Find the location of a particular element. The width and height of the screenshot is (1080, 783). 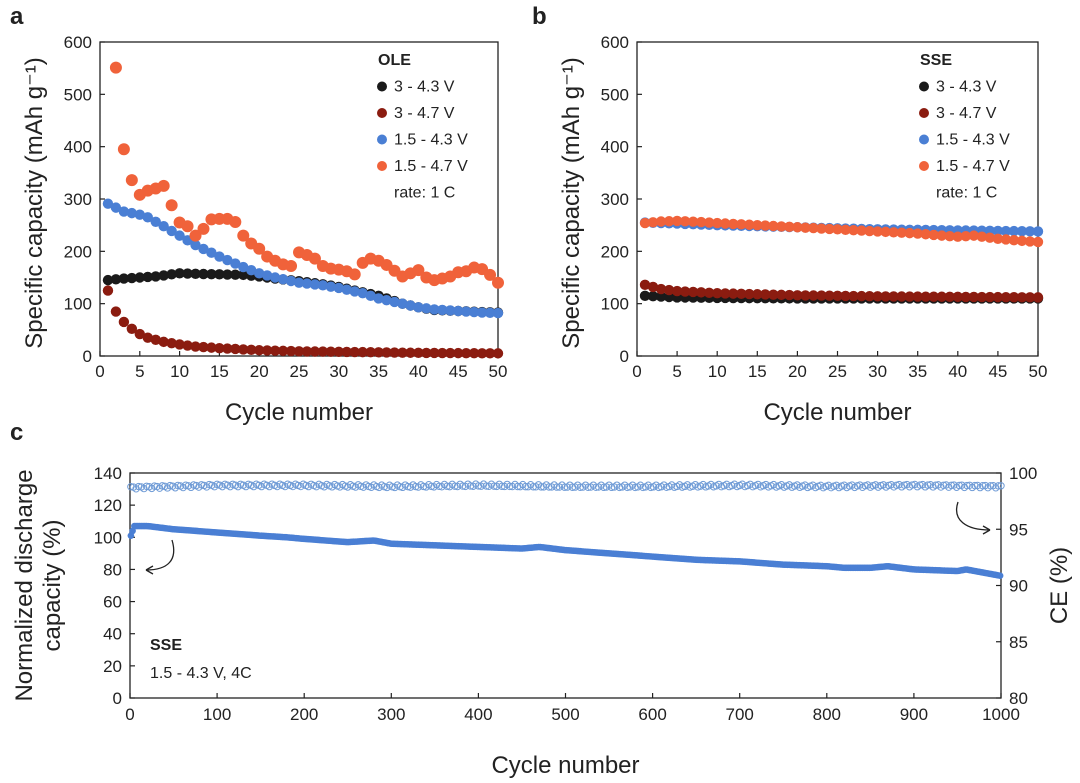

legend-marker is located at coordinates (924, 86).